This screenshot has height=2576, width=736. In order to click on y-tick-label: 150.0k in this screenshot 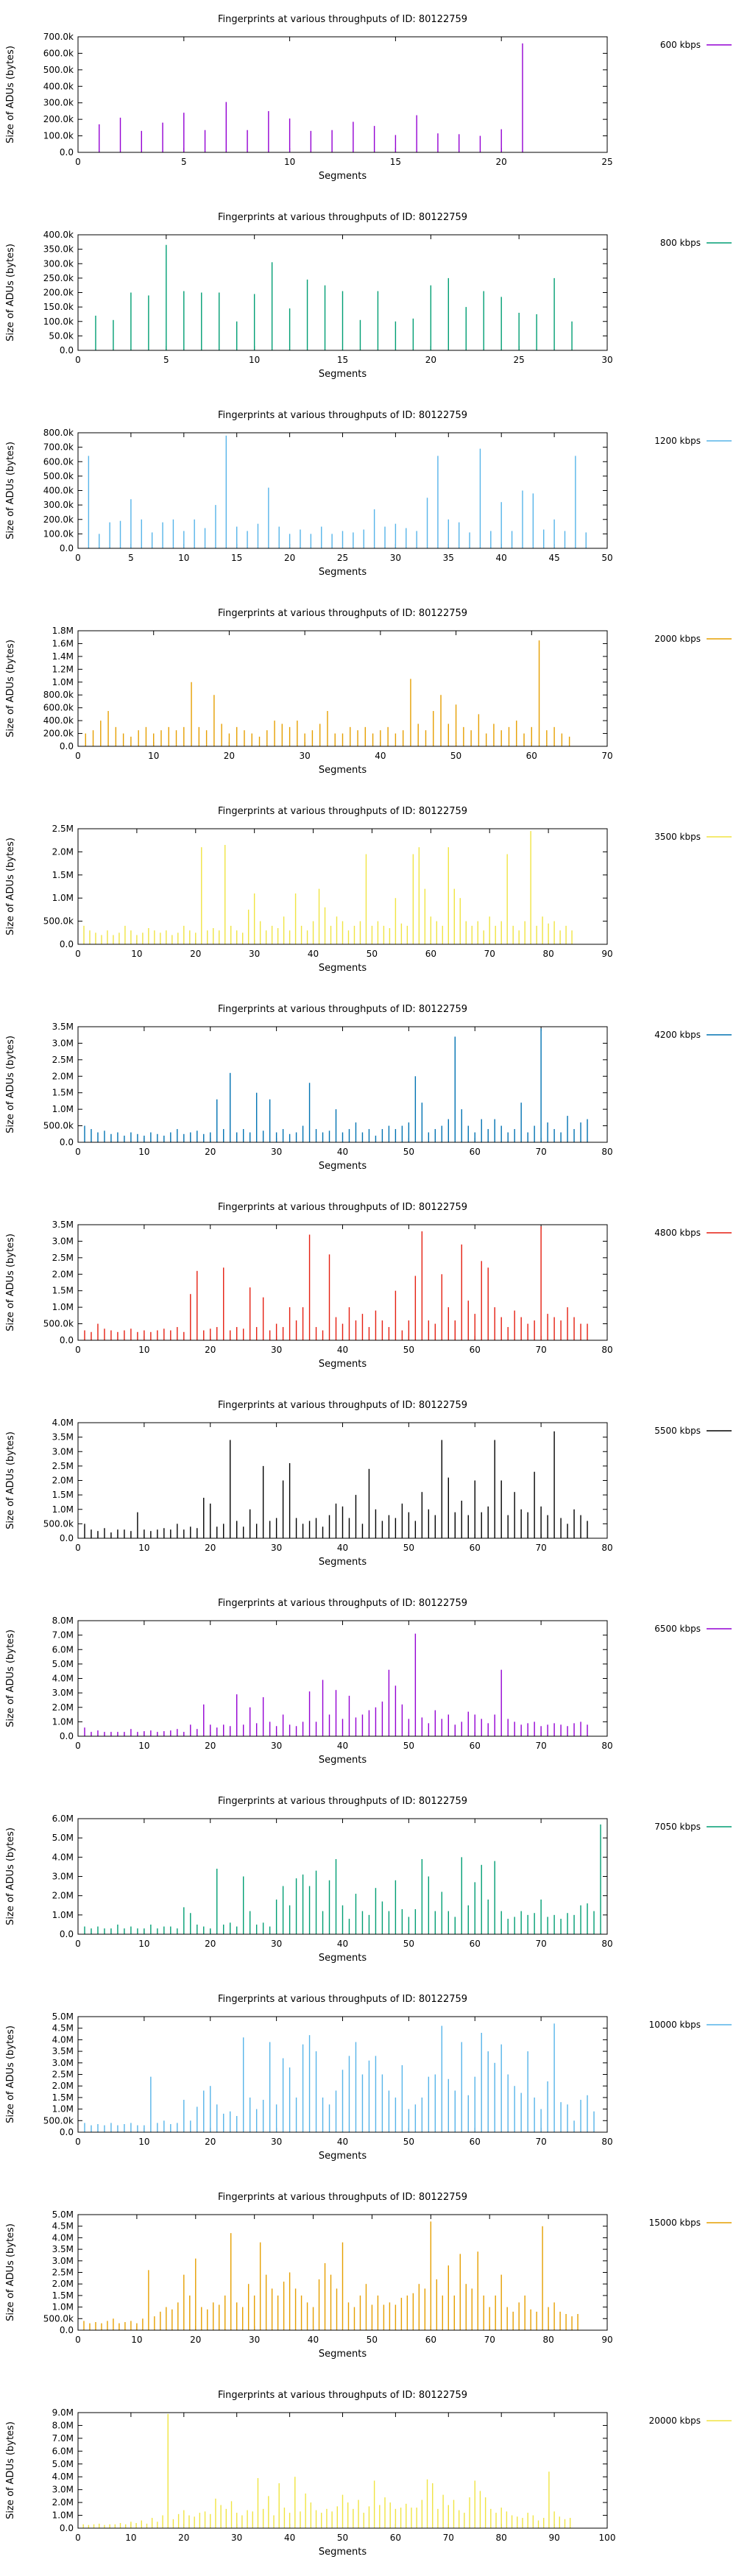, I will do `click(59, 307)`.